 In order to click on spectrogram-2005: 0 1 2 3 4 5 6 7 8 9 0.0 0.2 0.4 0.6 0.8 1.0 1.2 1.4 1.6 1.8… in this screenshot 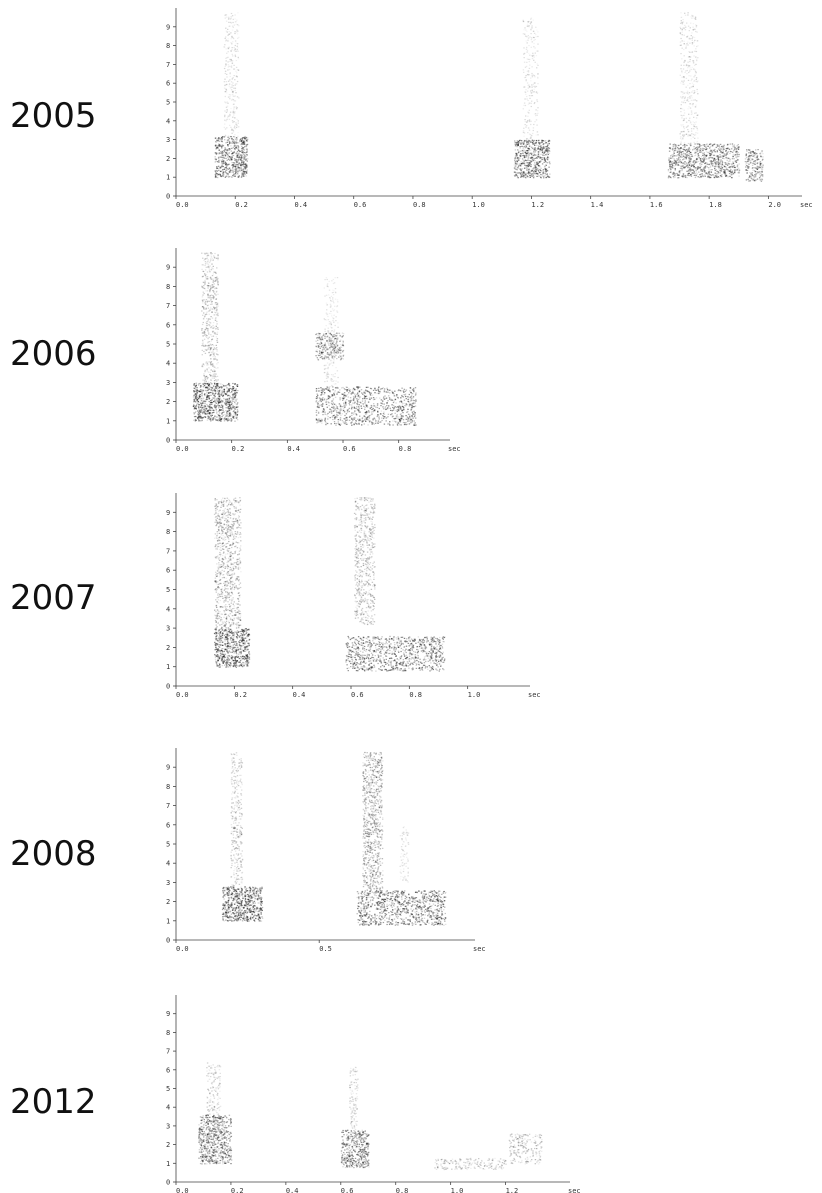, I will do `click(489, 108)`.